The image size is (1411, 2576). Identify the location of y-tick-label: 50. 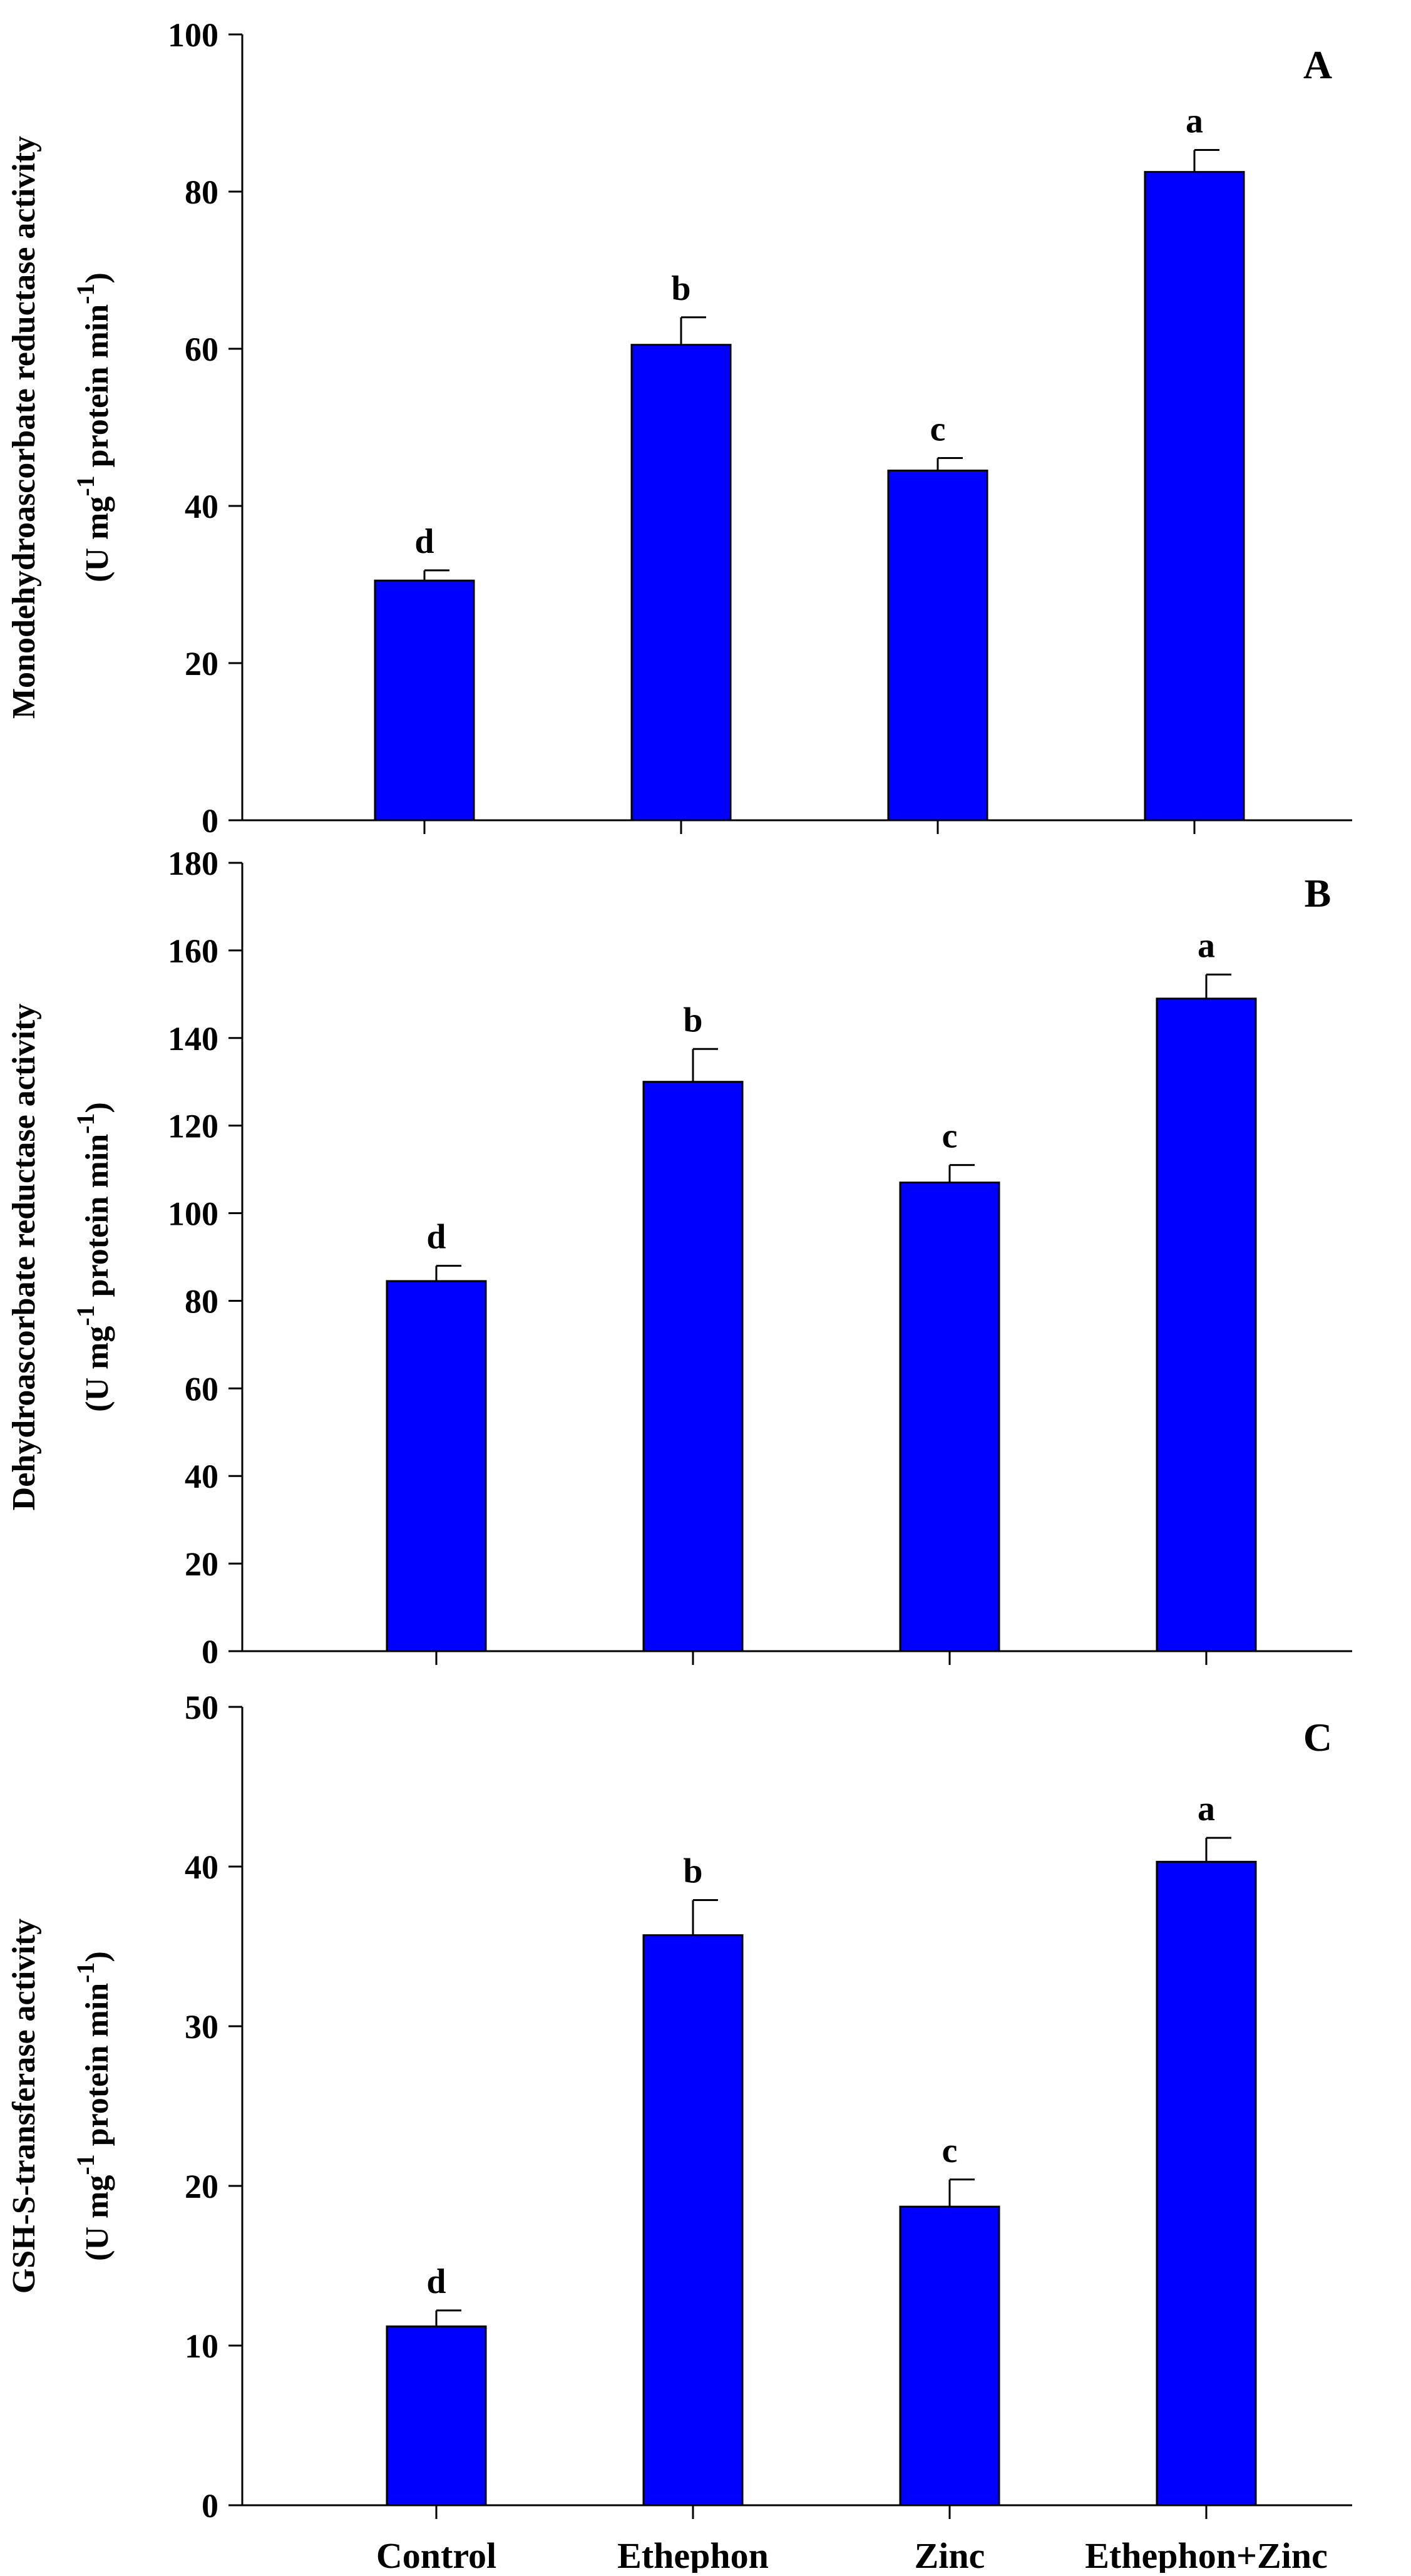
(201, 1707).